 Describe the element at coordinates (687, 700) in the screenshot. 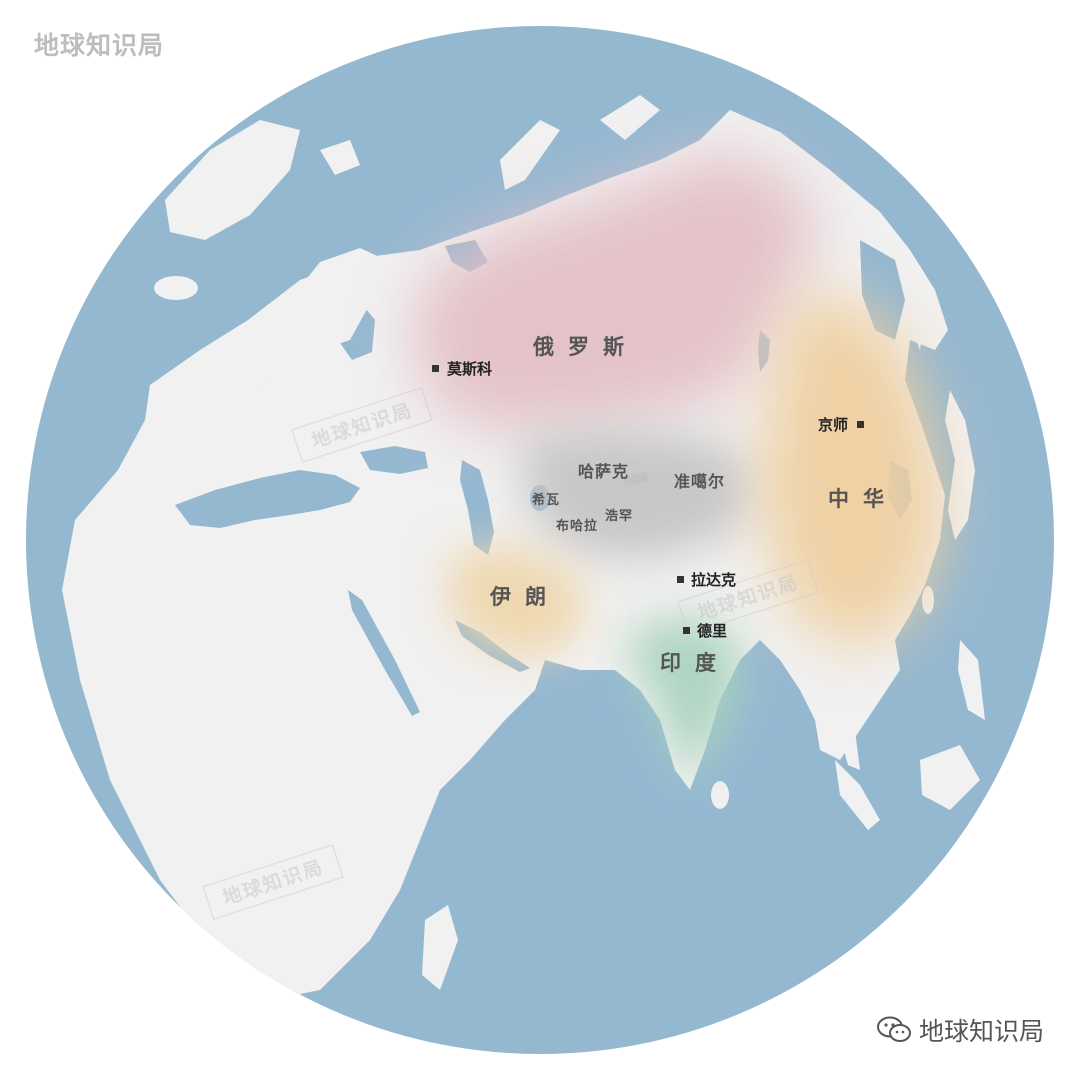

I see `zone-india` at that location.